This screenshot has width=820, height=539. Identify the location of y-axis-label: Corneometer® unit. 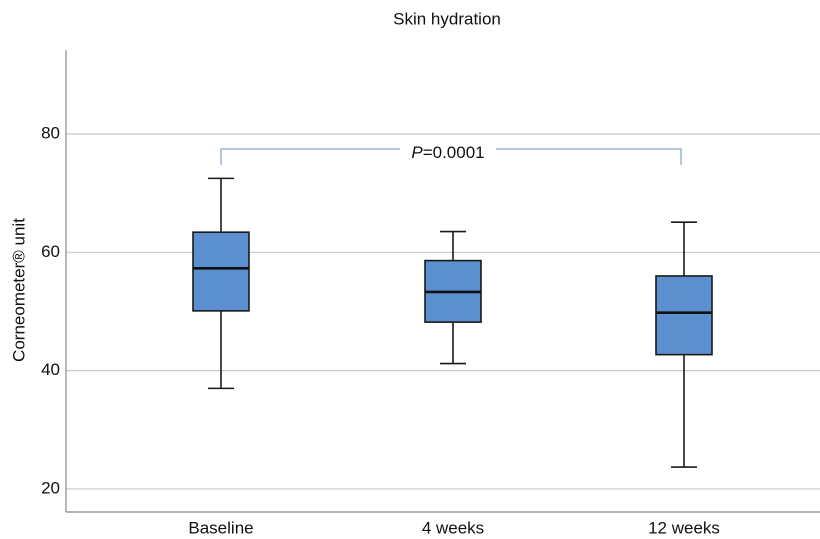
(18, 290).